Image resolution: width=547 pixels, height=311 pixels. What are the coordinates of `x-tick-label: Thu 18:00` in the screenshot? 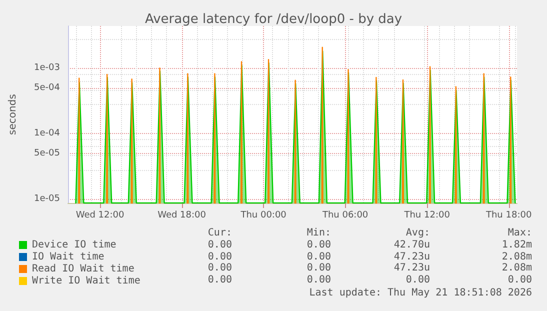 It's located at (508, 215).